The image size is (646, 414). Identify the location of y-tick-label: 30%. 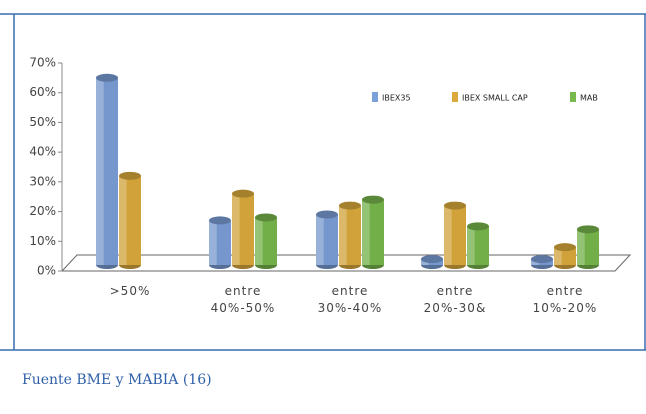
(42, 181).